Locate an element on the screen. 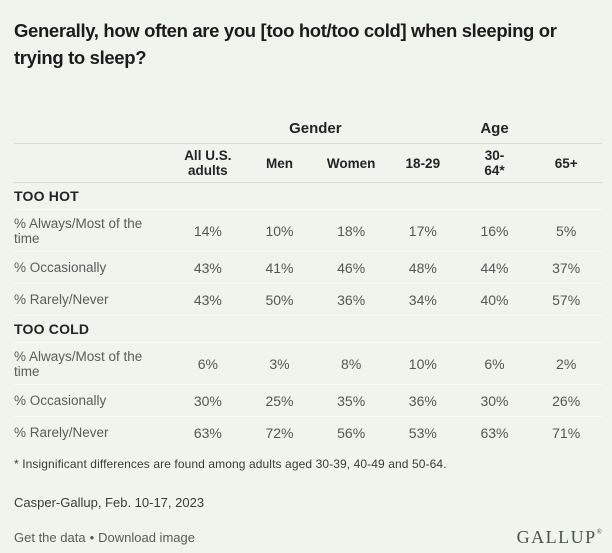 Image resolution: width=612 pixels, height=553 pixels. cell-value: 18% is located at coordinates (351, 230).